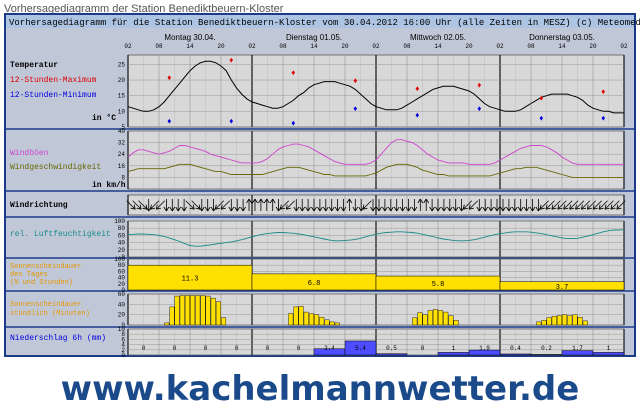 Image resolution: width=640 pixels, height=410 pixels. I want to click on day-label: Mittwoch 02.05., so click(438, 37).